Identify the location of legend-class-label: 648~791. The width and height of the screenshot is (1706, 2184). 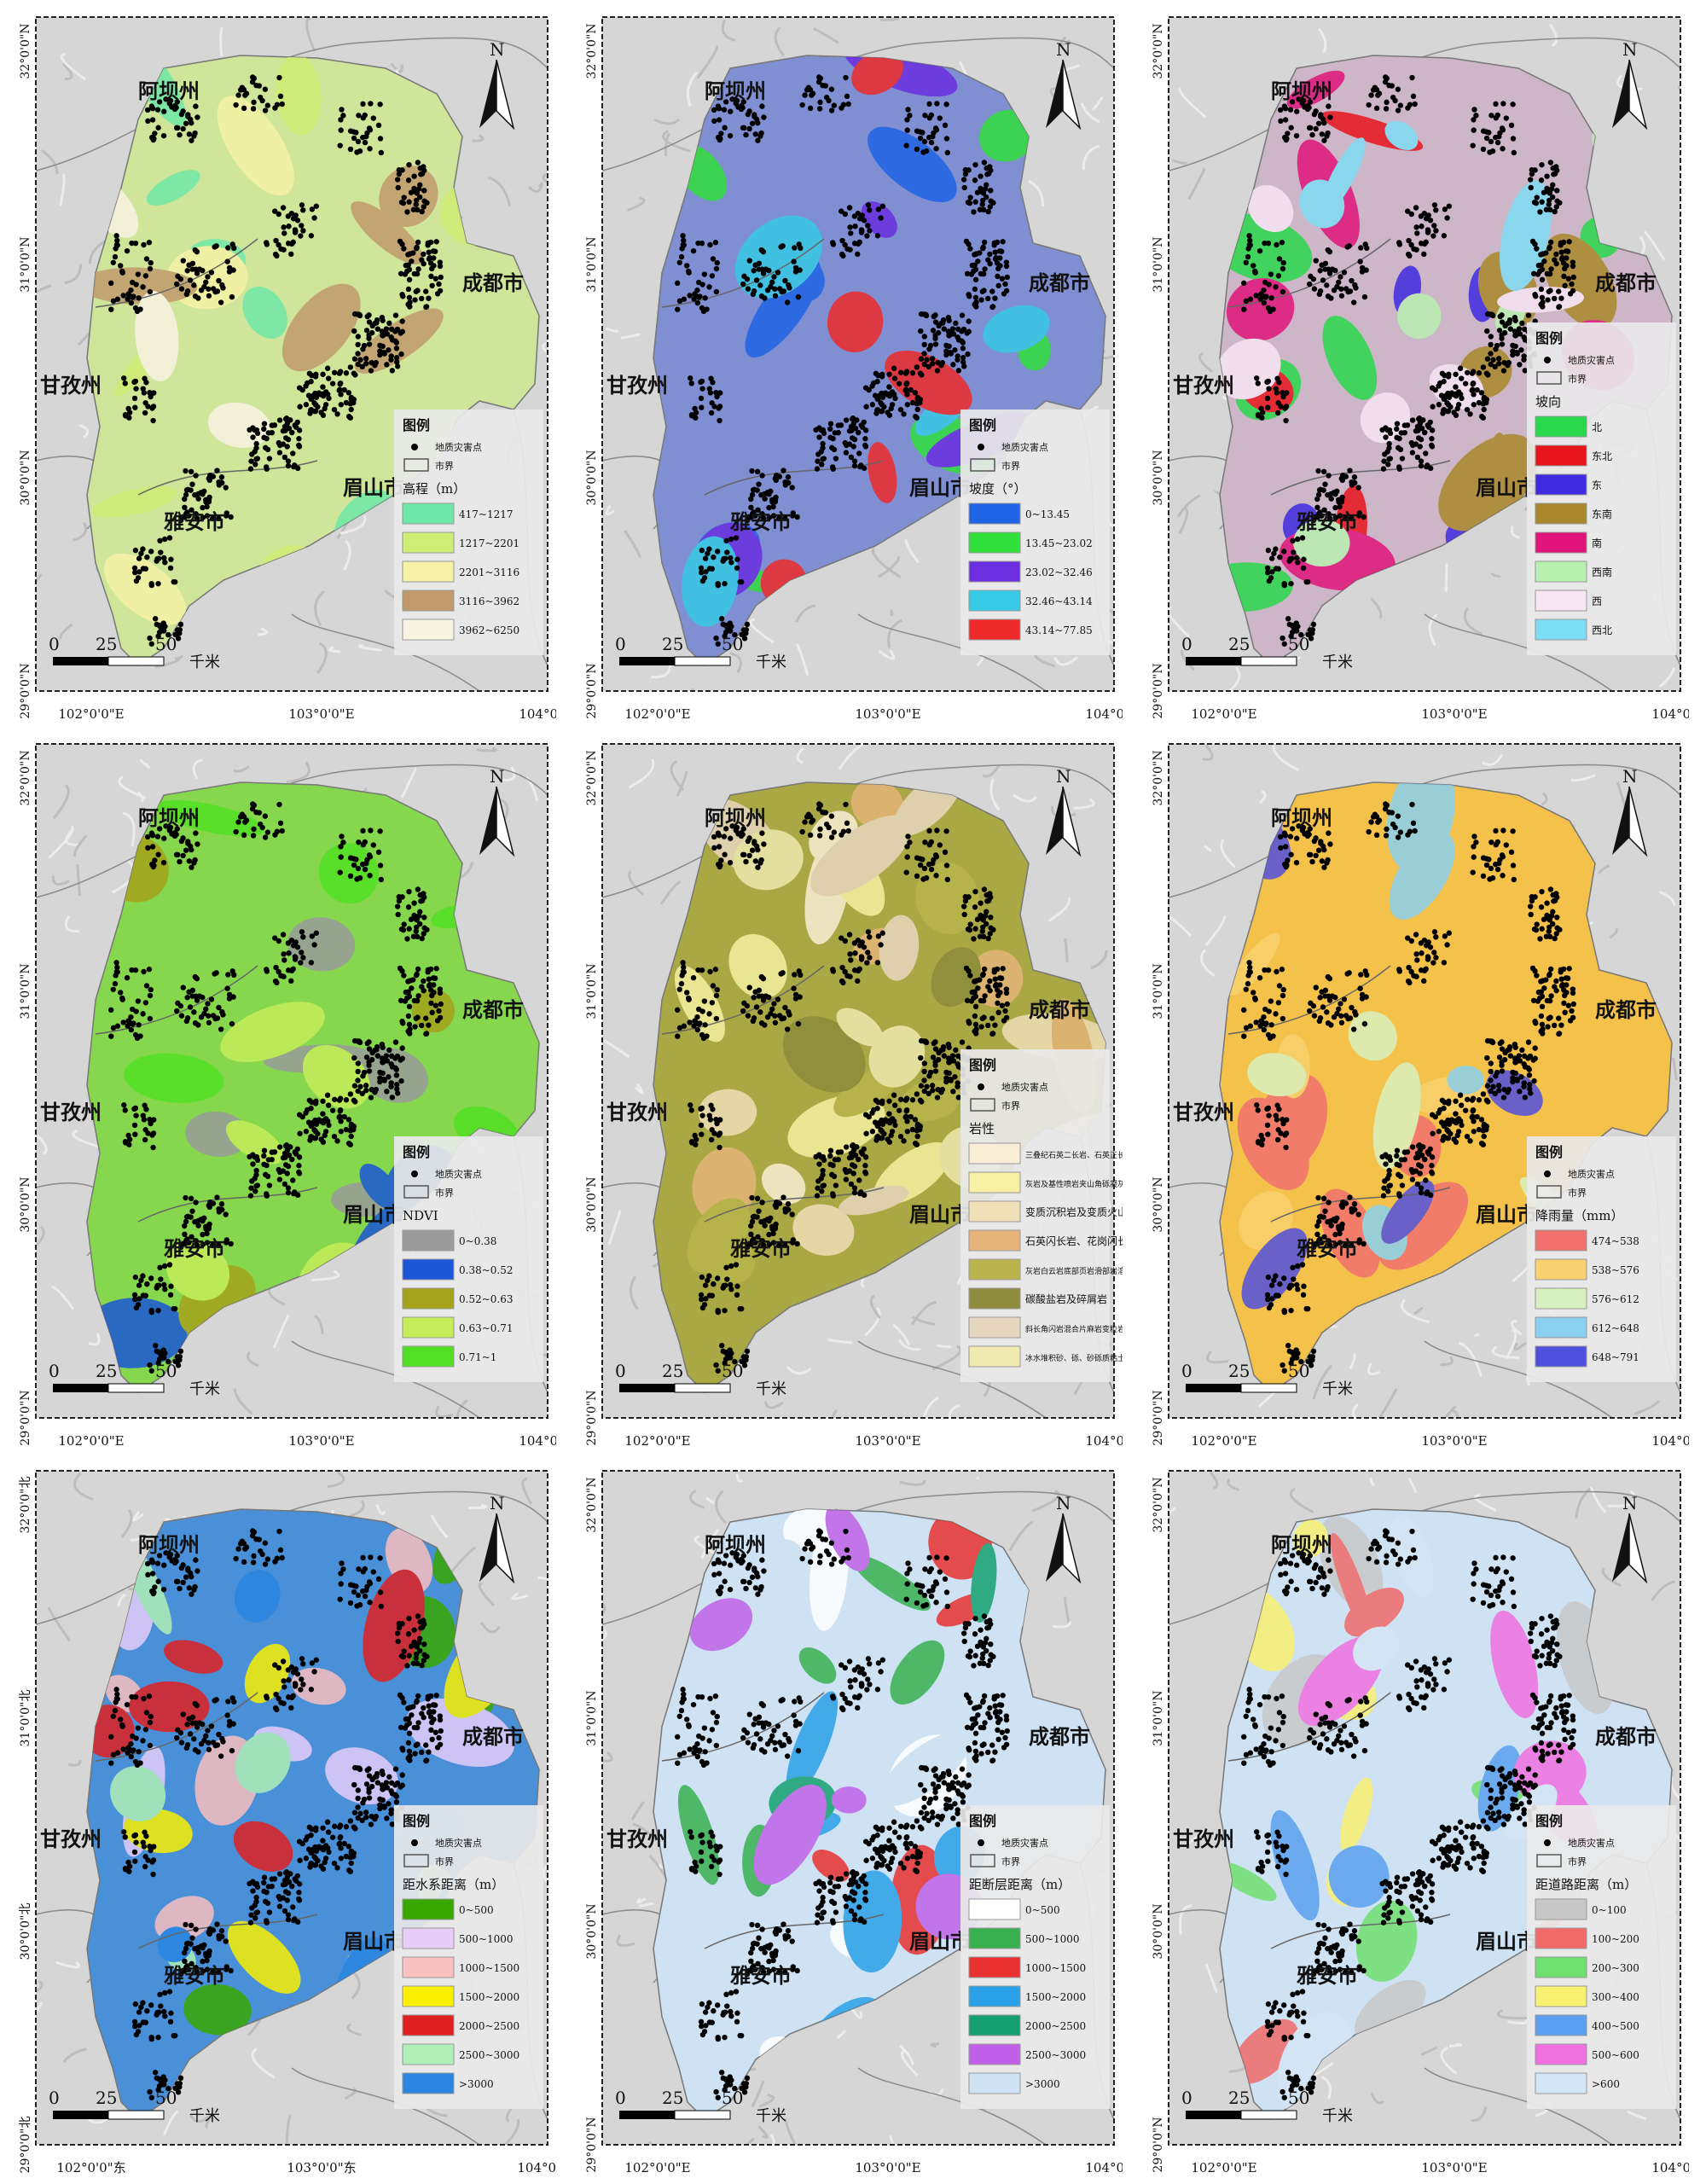
(1615, 1357).